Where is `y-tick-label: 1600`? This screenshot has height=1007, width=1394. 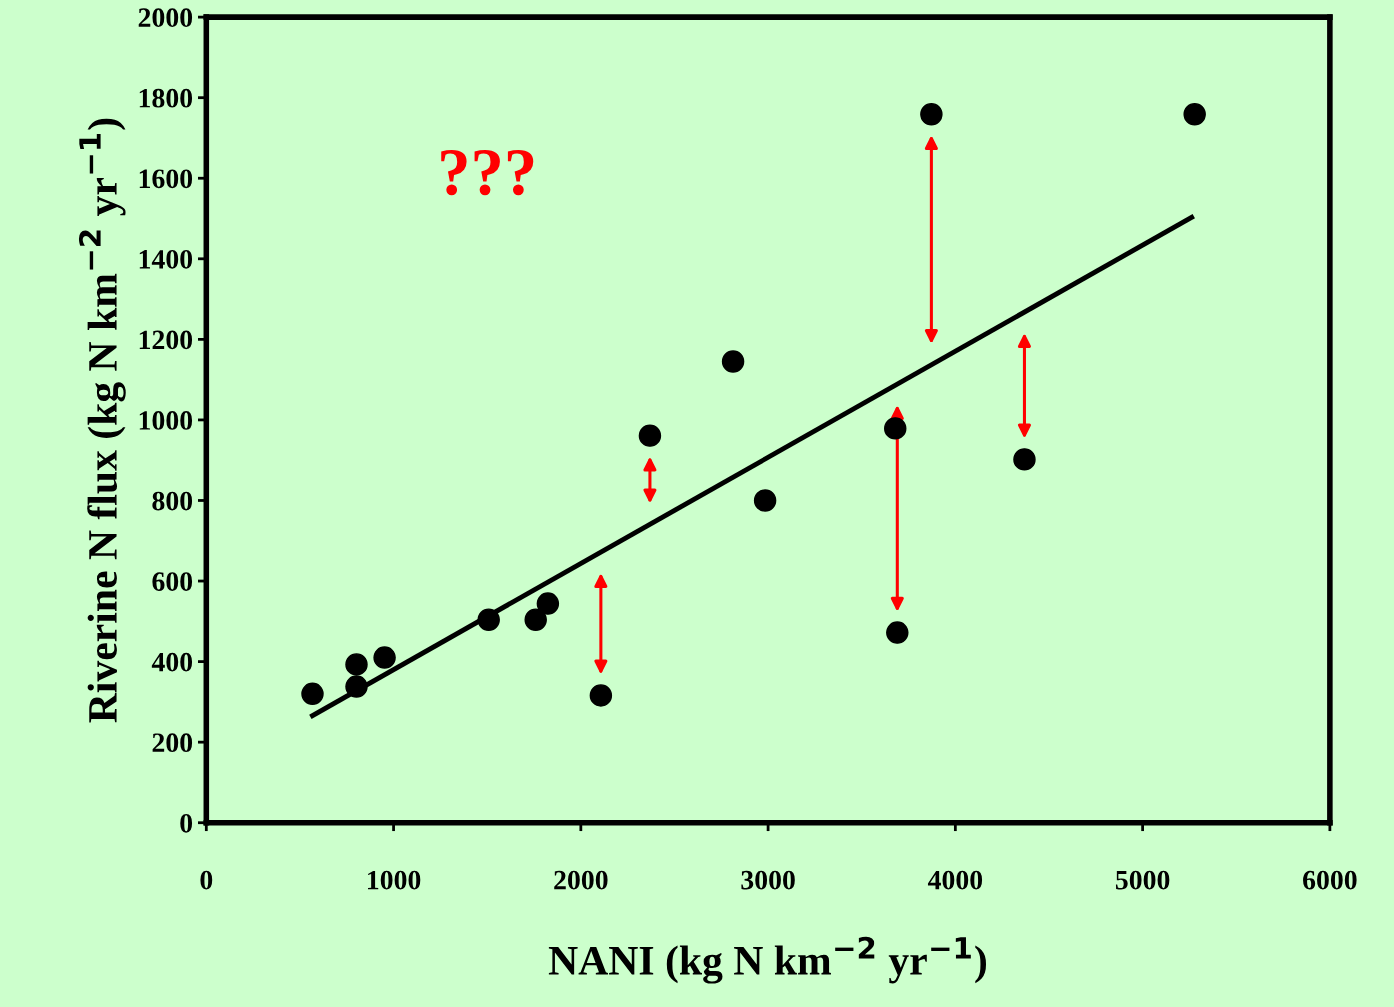
y-tick-label: 1600 is located at coordinates (166, 179).